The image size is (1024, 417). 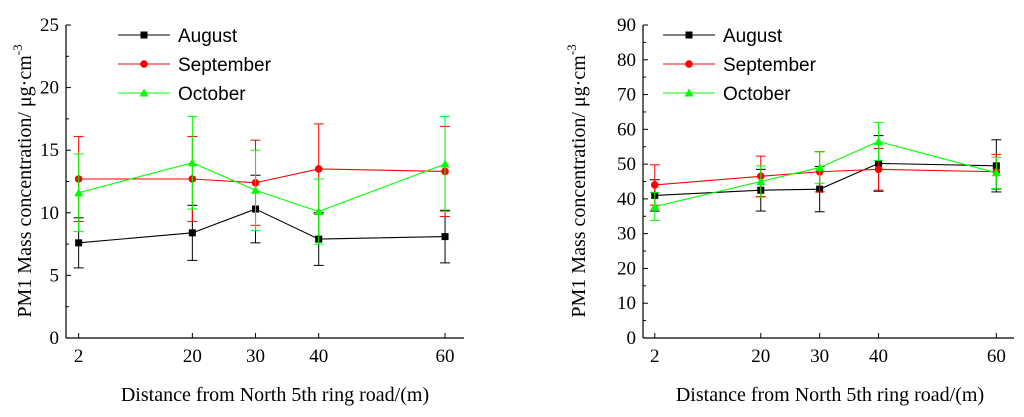 I want to click on y-tick-label: 5, so click(x=55, y=275).